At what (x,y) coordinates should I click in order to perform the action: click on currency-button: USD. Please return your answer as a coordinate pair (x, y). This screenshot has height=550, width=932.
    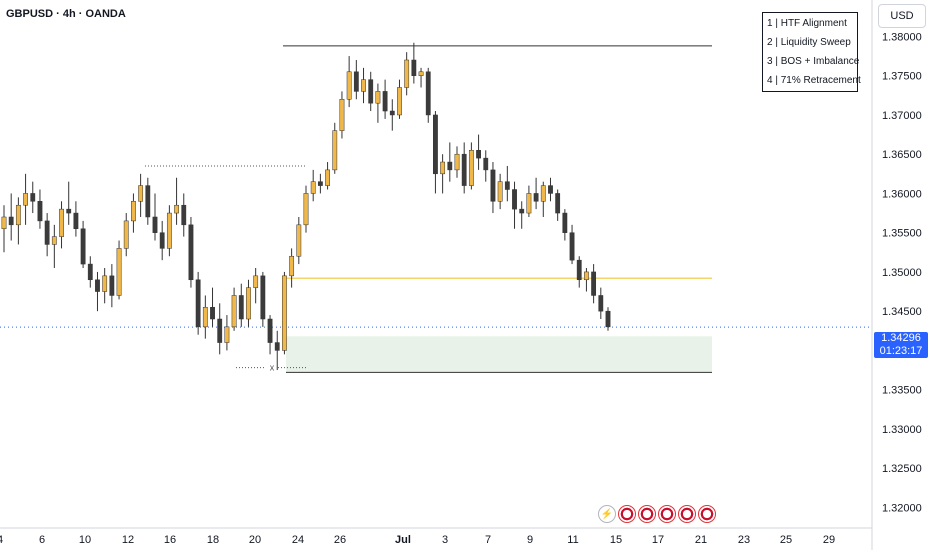
    Looking at the image, I should click on (902, 16).